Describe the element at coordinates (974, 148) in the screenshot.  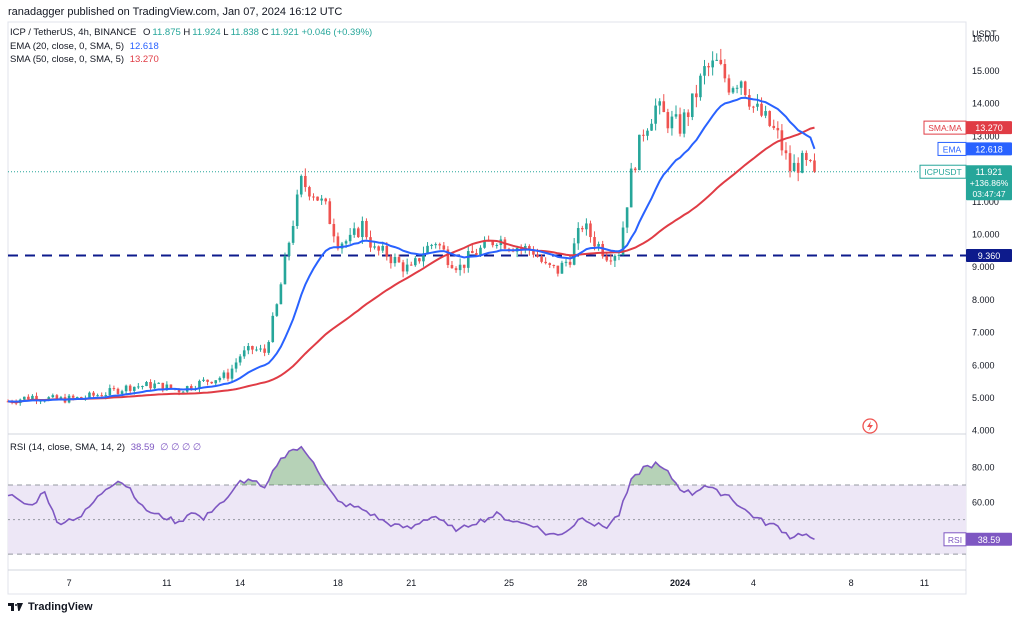
I see `ema-badge: EMA 12.618` at that location.